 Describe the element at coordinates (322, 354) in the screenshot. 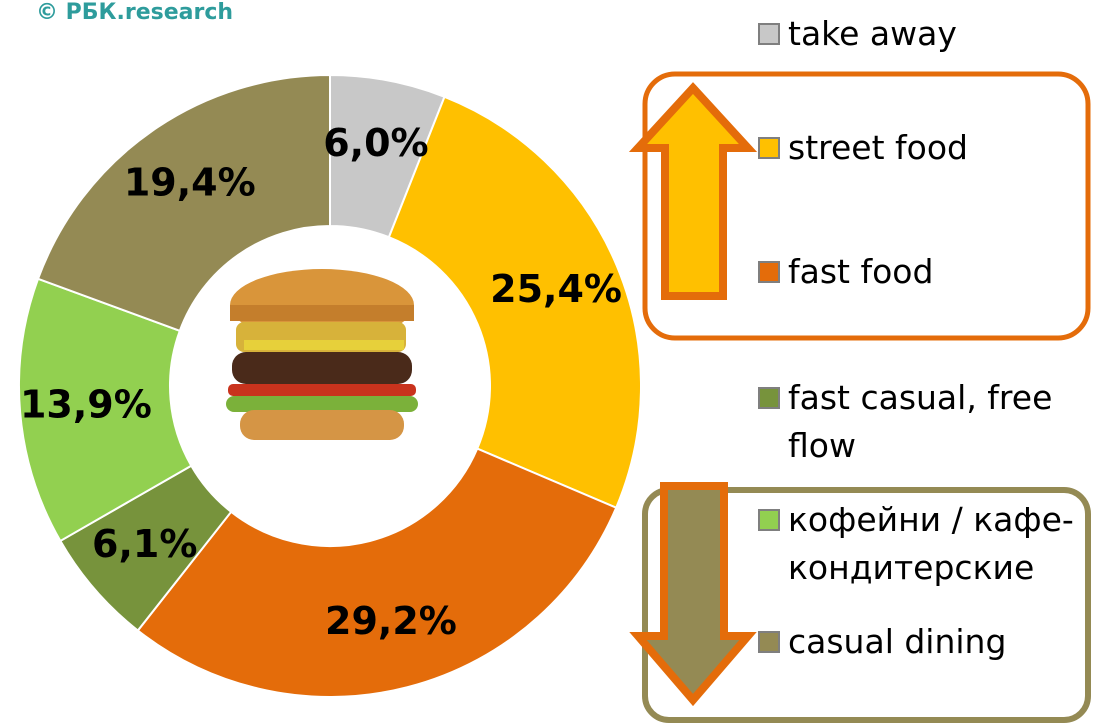

I see `burger` at that location.